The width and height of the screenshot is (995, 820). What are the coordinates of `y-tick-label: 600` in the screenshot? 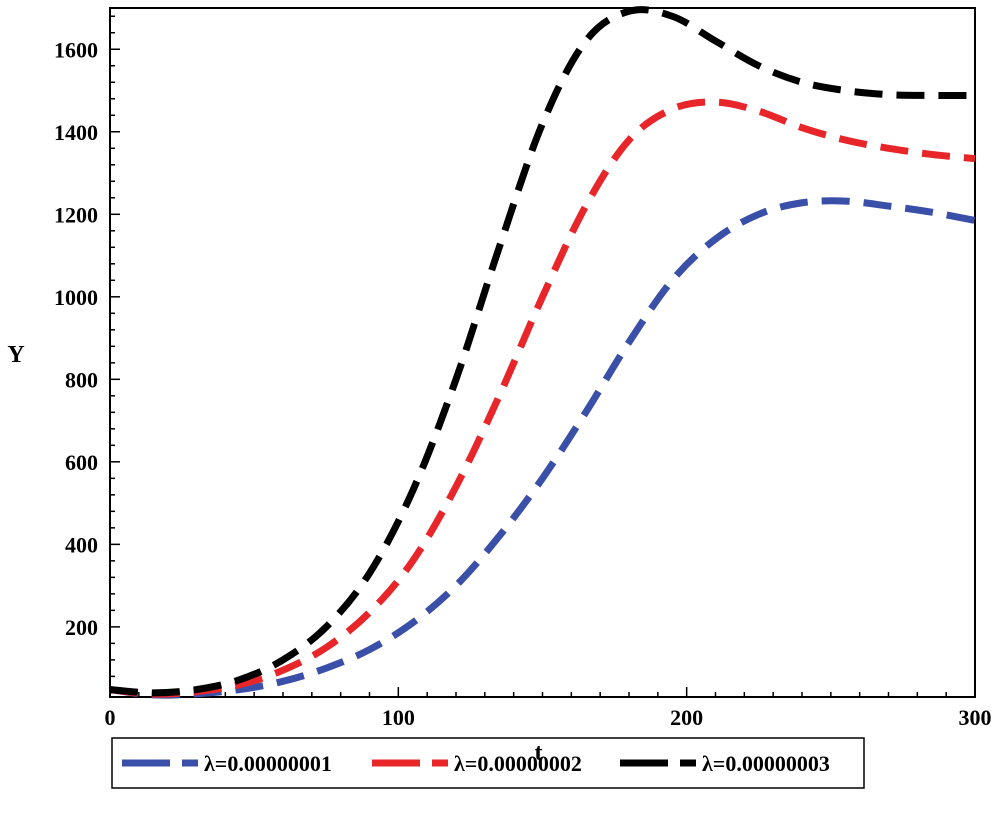 It's located at (81, 462).